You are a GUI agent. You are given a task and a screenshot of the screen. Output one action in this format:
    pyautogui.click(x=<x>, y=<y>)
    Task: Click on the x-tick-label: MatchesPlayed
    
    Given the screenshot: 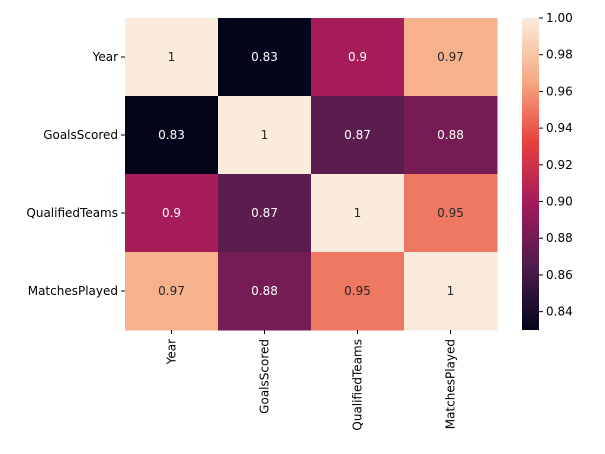 What is the action you would take?
    pyautogui.click(x=451, y=384)
    